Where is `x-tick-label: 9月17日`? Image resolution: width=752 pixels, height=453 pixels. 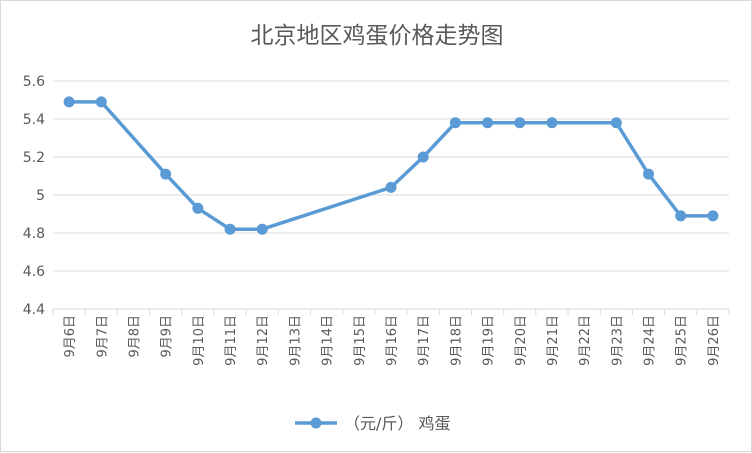
x-tick-label: 9月17日 is located at coordinates (424, 340).